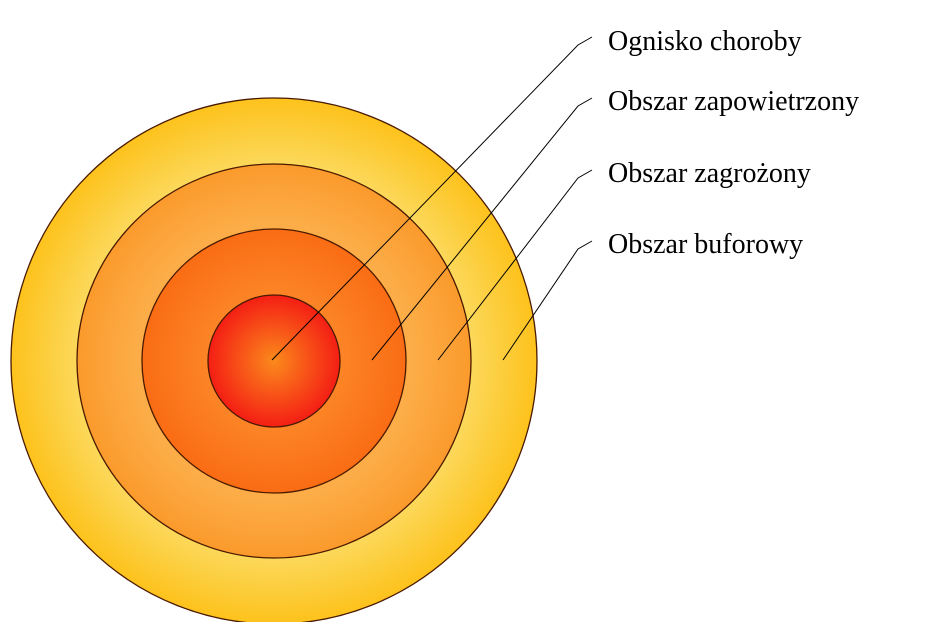  What do you see at coordinates (709, 173) in the screenshot?
I see `zone-label: Obszar zagrożony` at bounding box center [709, 173].